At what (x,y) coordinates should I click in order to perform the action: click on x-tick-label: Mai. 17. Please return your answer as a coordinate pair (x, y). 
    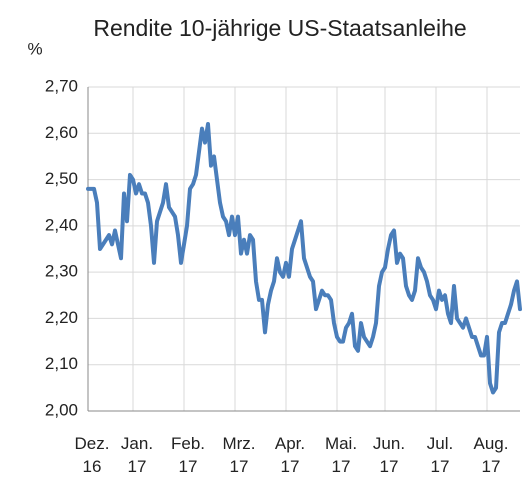
    Looking at the image, I should click on (341, 455).